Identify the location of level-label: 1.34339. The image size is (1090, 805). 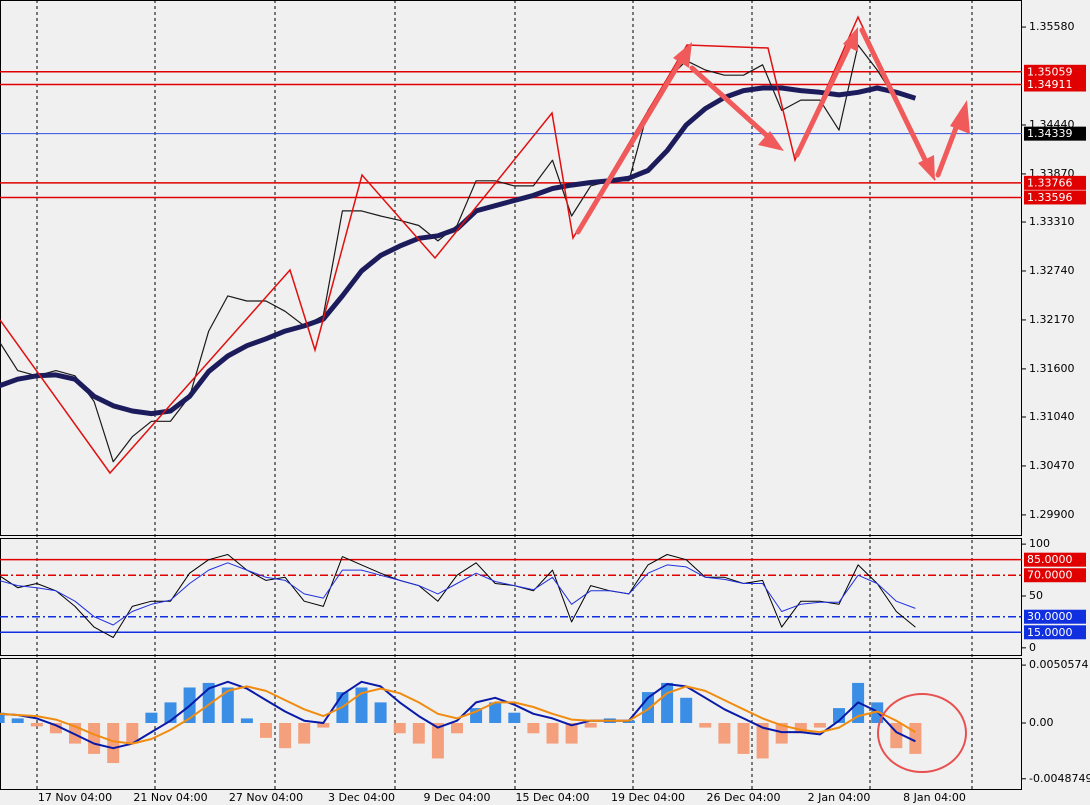
(1050, 133).